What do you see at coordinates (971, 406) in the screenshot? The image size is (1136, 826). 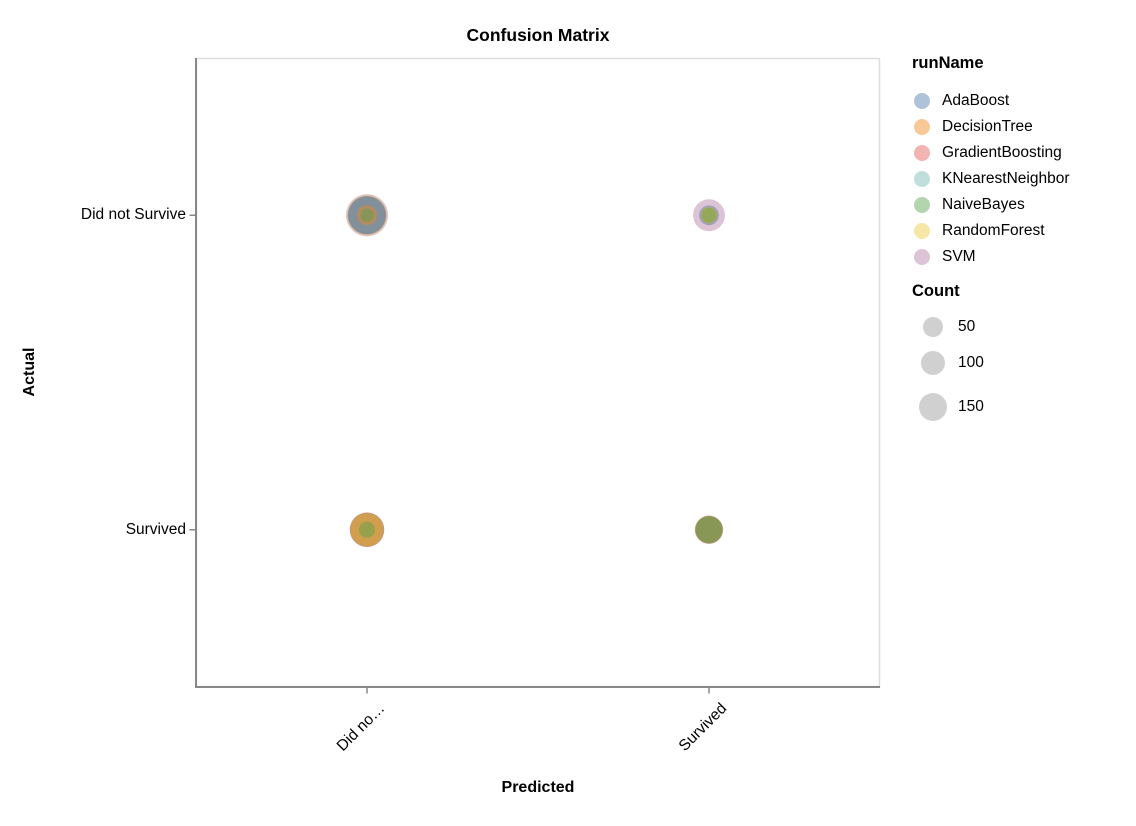 I see `count-label-150: 150` at bounding box center [971, 406].